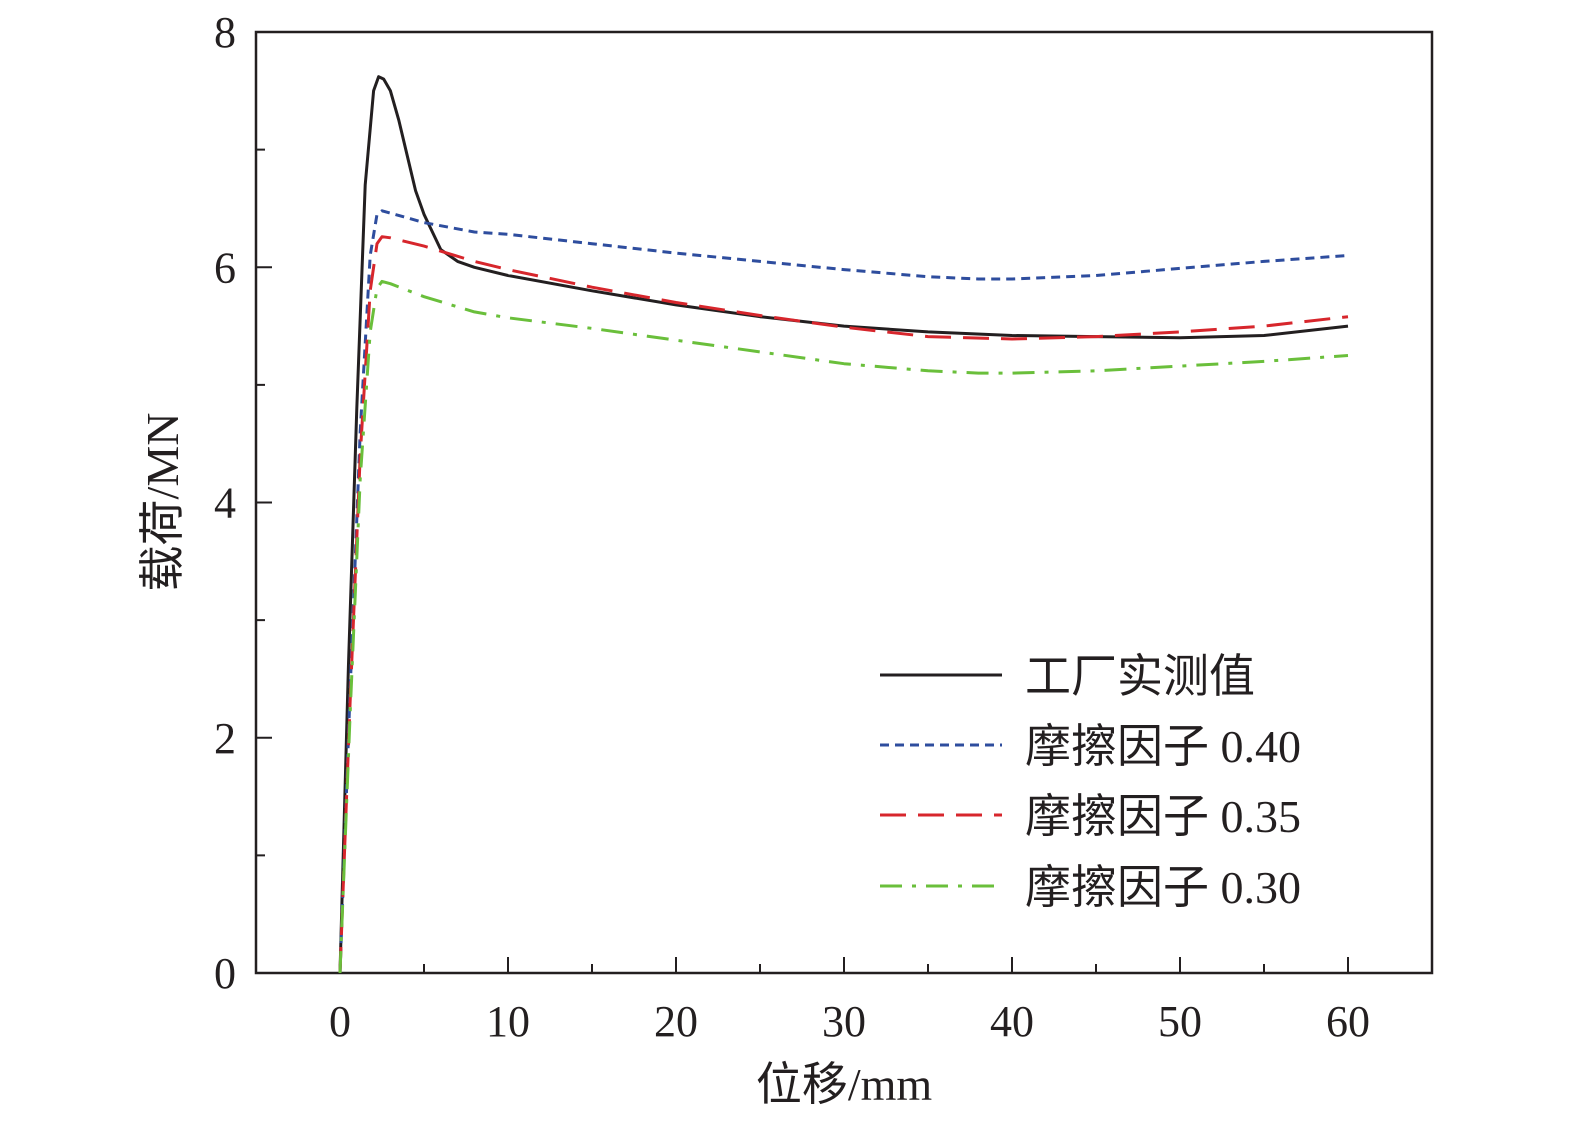 Image resolution: width=1575 pixels, height=1124 pixels. Describe the element at coordinates (225, 267) in the screenshot. I see `y-tick-label: 6` at that location.